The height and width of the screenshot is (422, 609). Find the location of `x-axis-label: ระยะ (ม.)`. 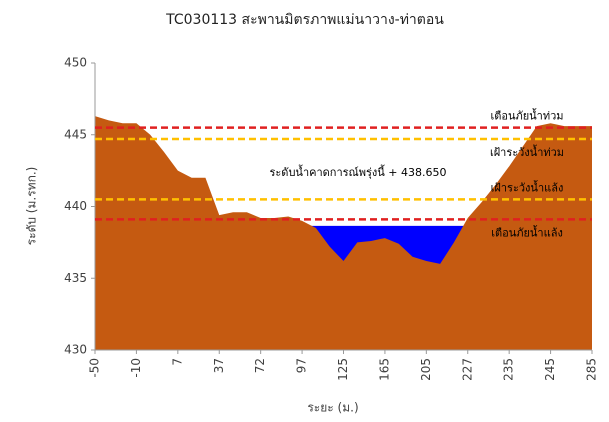

x-axis-label: ระยะ (ม.) is located at coordinates (332, 408).